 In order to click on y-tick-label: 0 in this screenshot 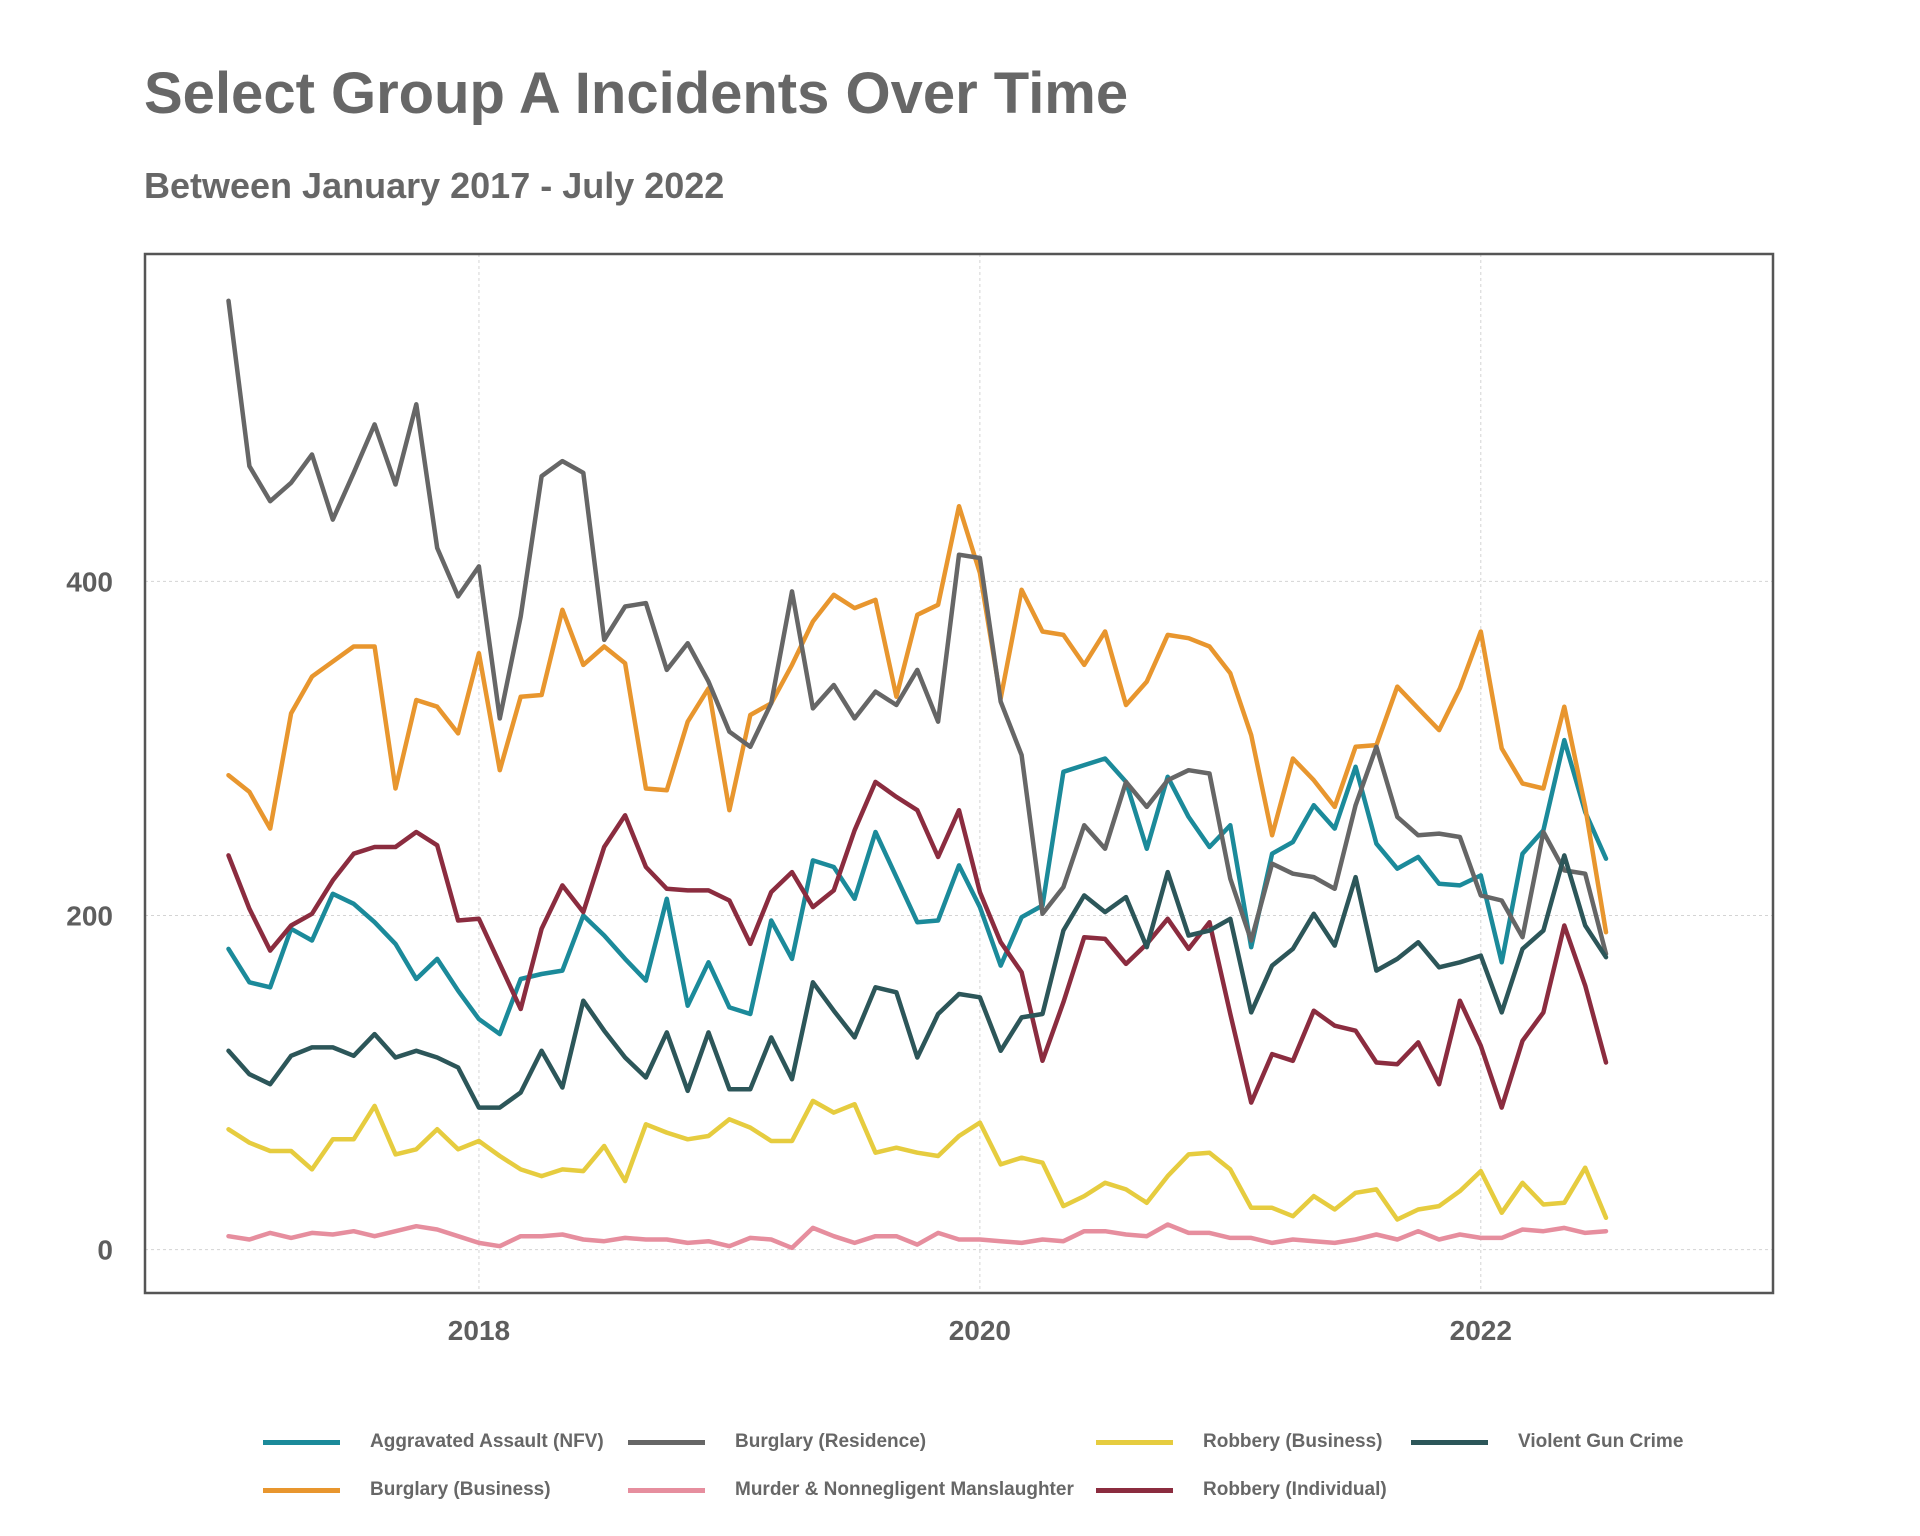, I will do `click(105, 1250)`.